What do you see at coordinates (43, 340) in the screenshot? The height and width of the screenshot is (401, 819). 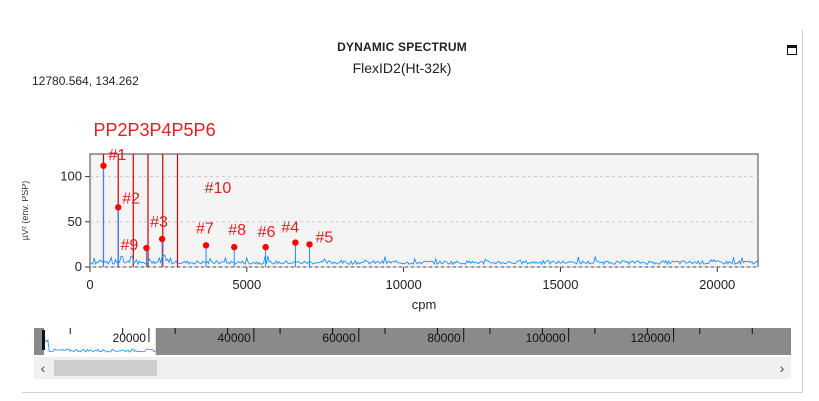 I see `navigator-left-handle` at bounding box center [43, 340].